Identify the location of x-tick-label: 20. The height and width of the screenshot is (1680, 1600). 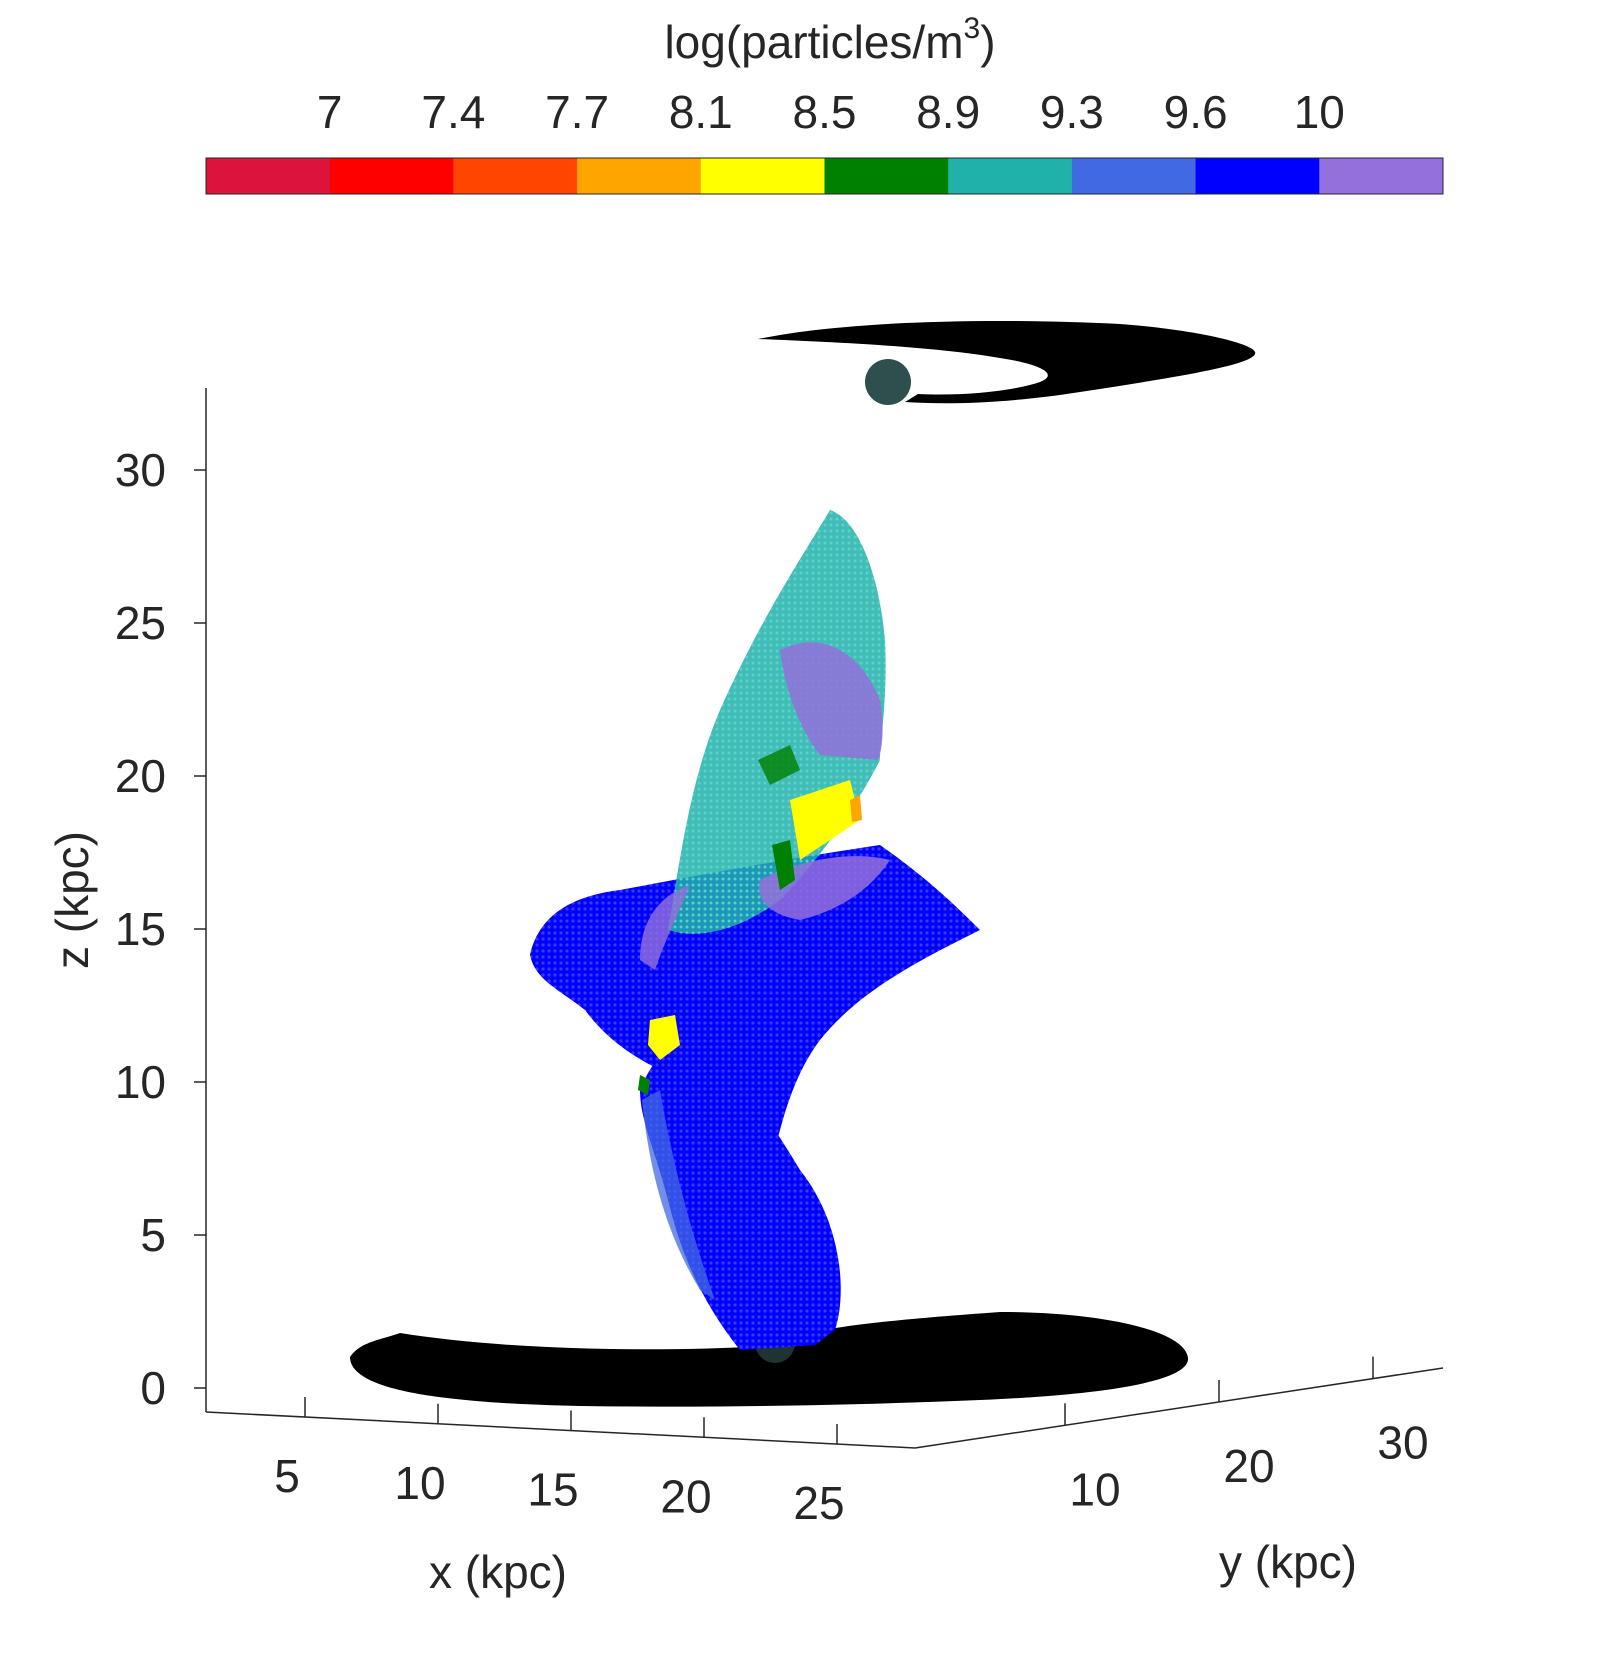
(685, 1496).